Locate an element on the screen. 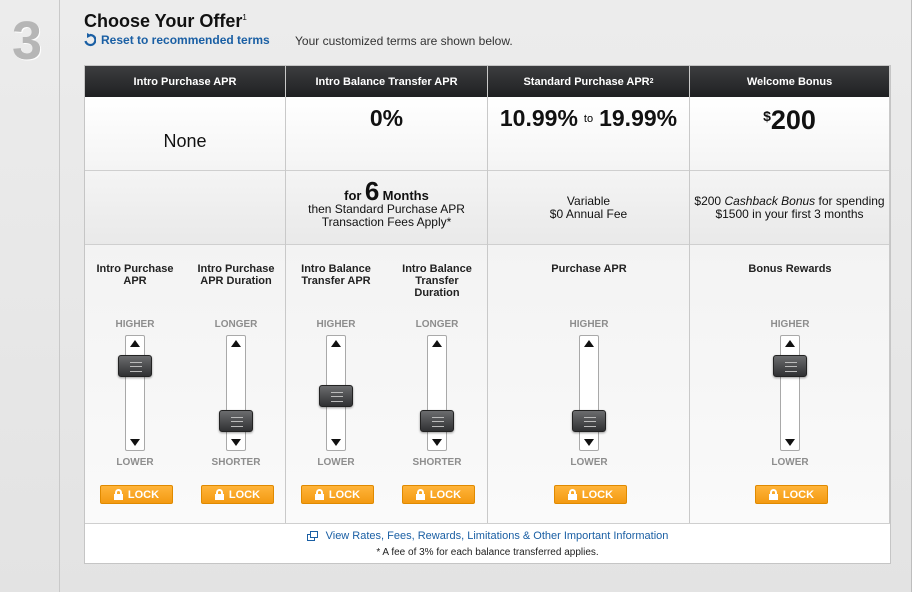  welcome-bonus-value: $200 is located at coordinates (789, 120).